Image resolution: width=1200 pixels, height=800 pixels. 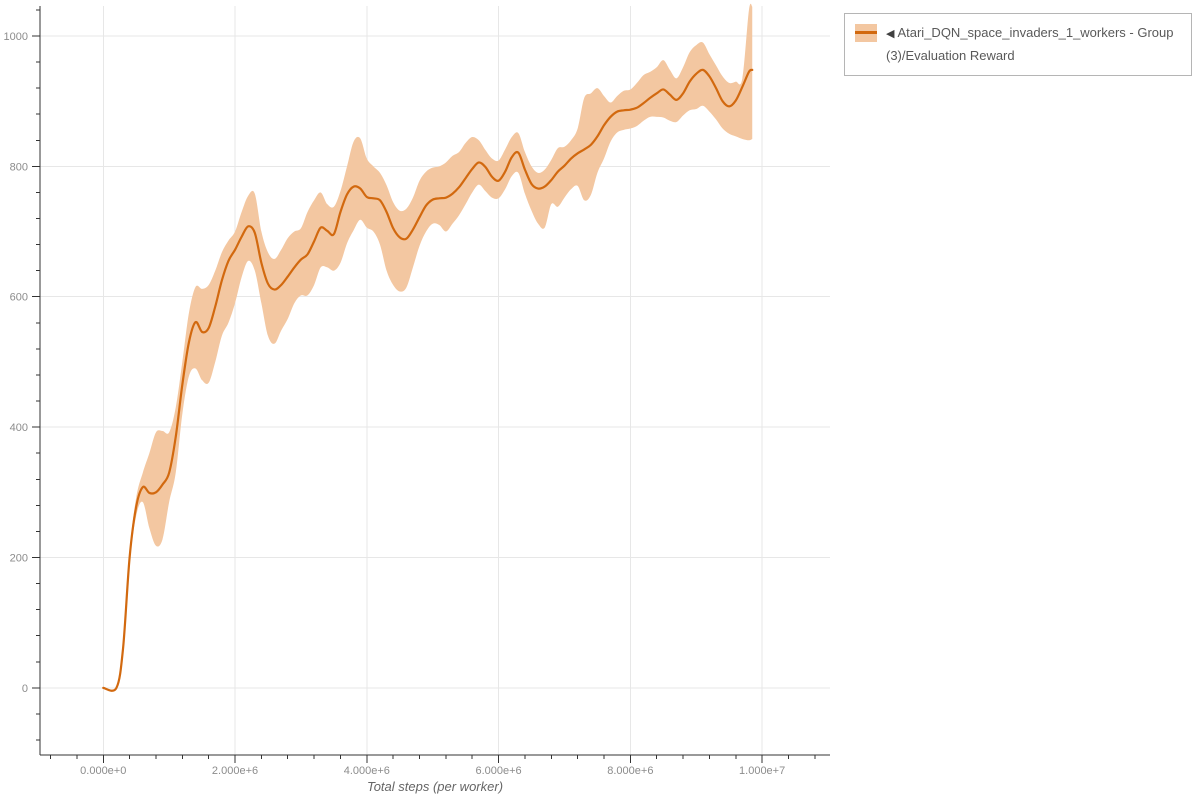 I want to click on legend-series-line, so click(x=866, y=32).